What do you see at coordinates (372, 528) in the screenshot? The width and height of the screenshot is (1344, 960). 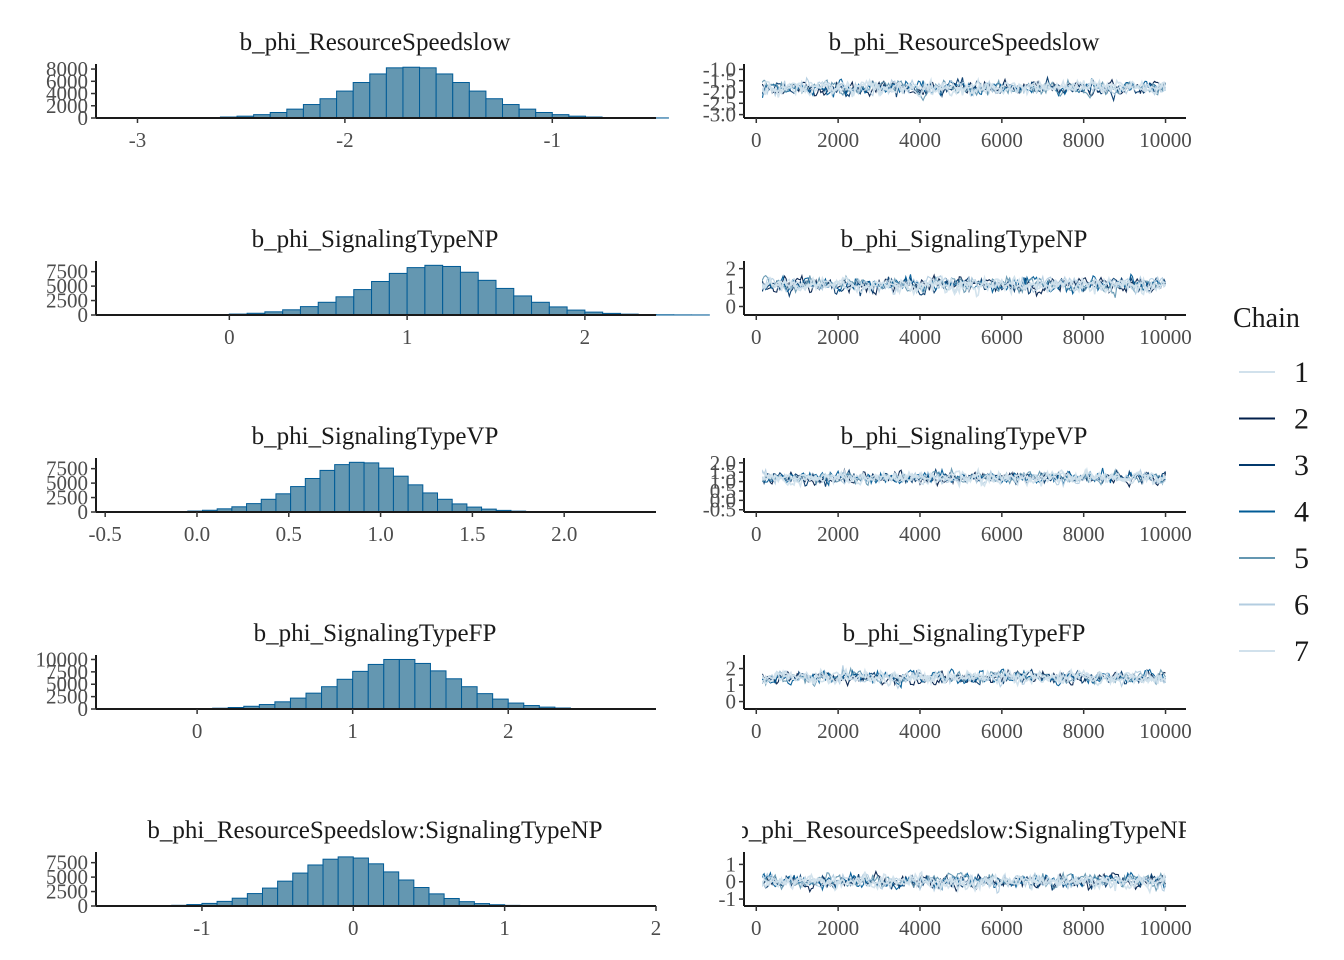 I see `x-axis: -0.5 0.0 0.5 1.0 1.5 2.0` at bounding box center [372, 528].